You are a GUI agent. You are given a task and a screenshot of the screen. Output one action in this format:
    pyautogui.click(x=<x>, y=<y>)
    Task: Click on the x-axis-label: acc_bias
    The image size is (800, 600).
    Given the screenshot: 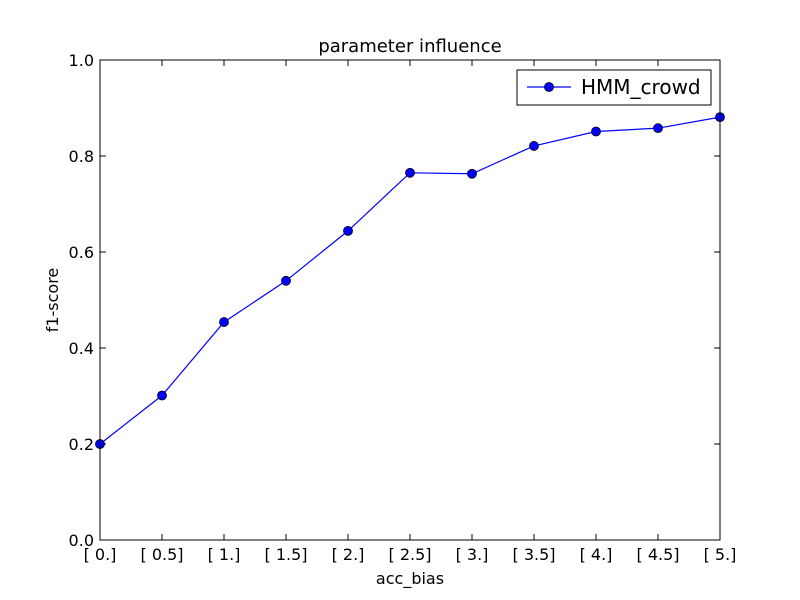 What is the action you would take?
    pyautogui.click(x=410, y=579)
    